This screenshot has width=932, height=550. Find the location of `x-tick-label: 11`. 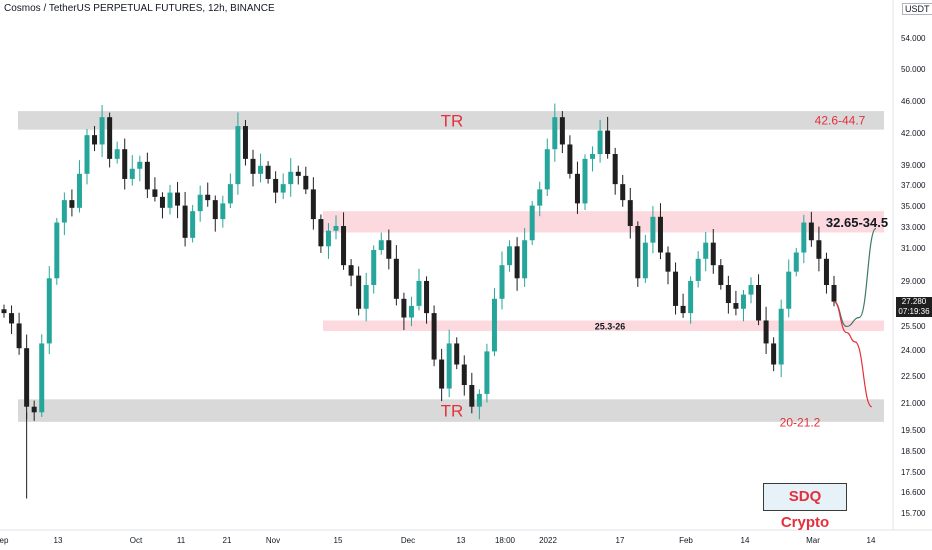

x-tick-label: 11 is located at coordinates (181, 540).